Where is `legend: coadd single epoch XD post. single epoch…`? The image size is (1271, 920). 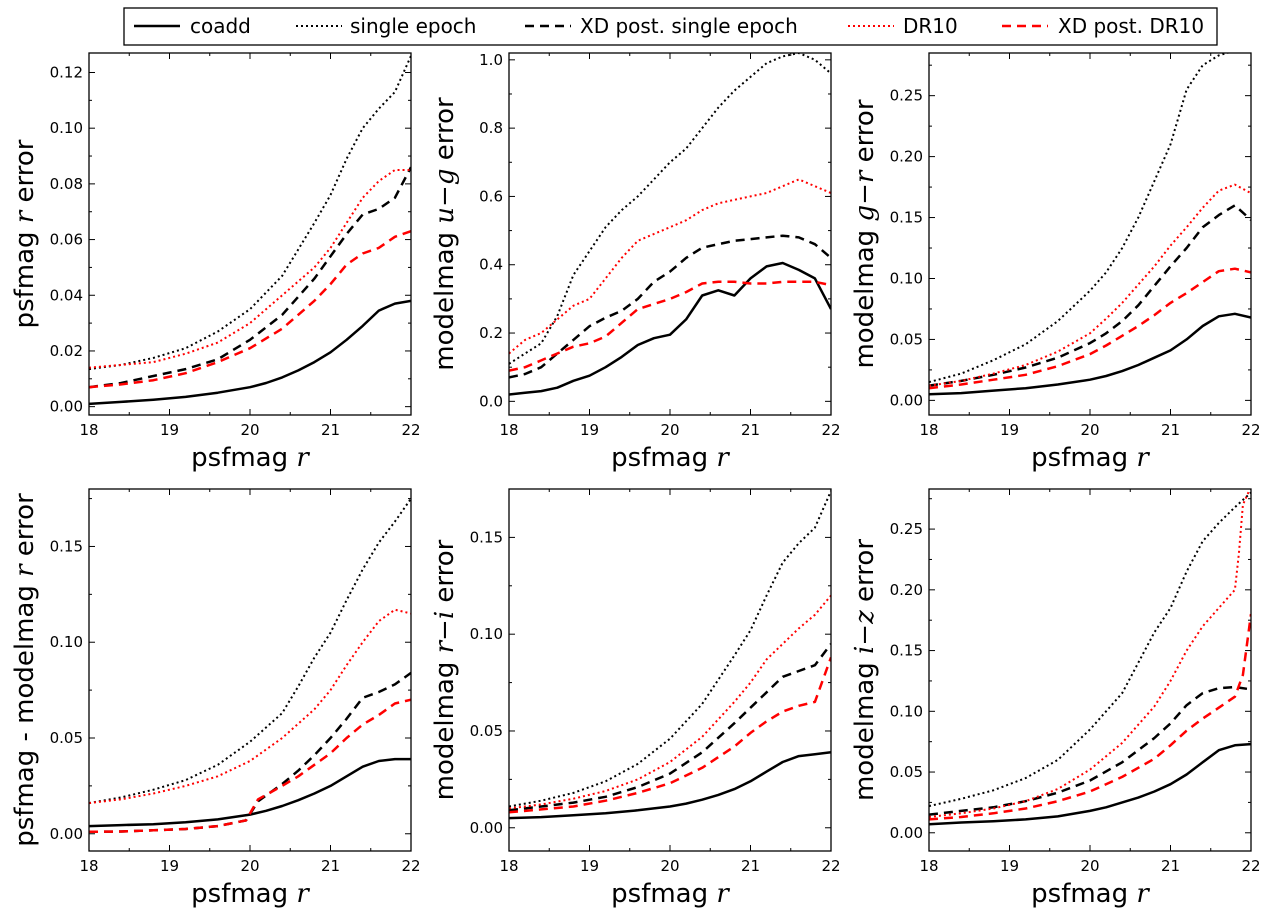 legend: coadd single epoch XD post. single epoch… is located at coordinates (670, 26).